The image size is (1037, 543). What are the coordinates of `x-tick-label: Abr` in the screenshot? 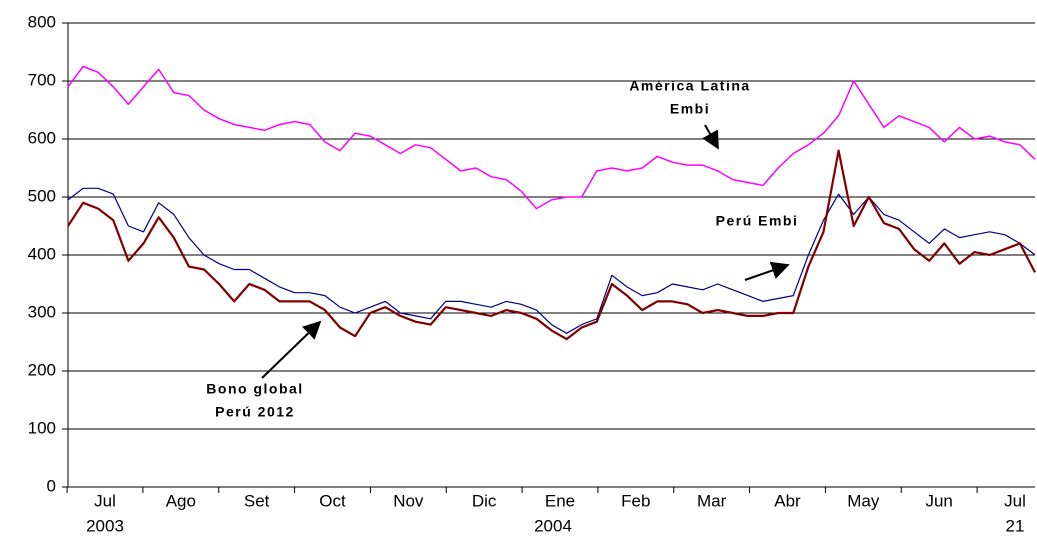 It's located at (787, 500).